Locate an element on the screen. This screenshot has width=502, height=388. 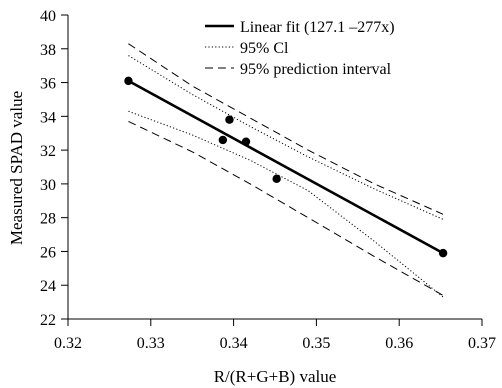
legend-label: 95% prediction interval is located at coordinates (316, 69).